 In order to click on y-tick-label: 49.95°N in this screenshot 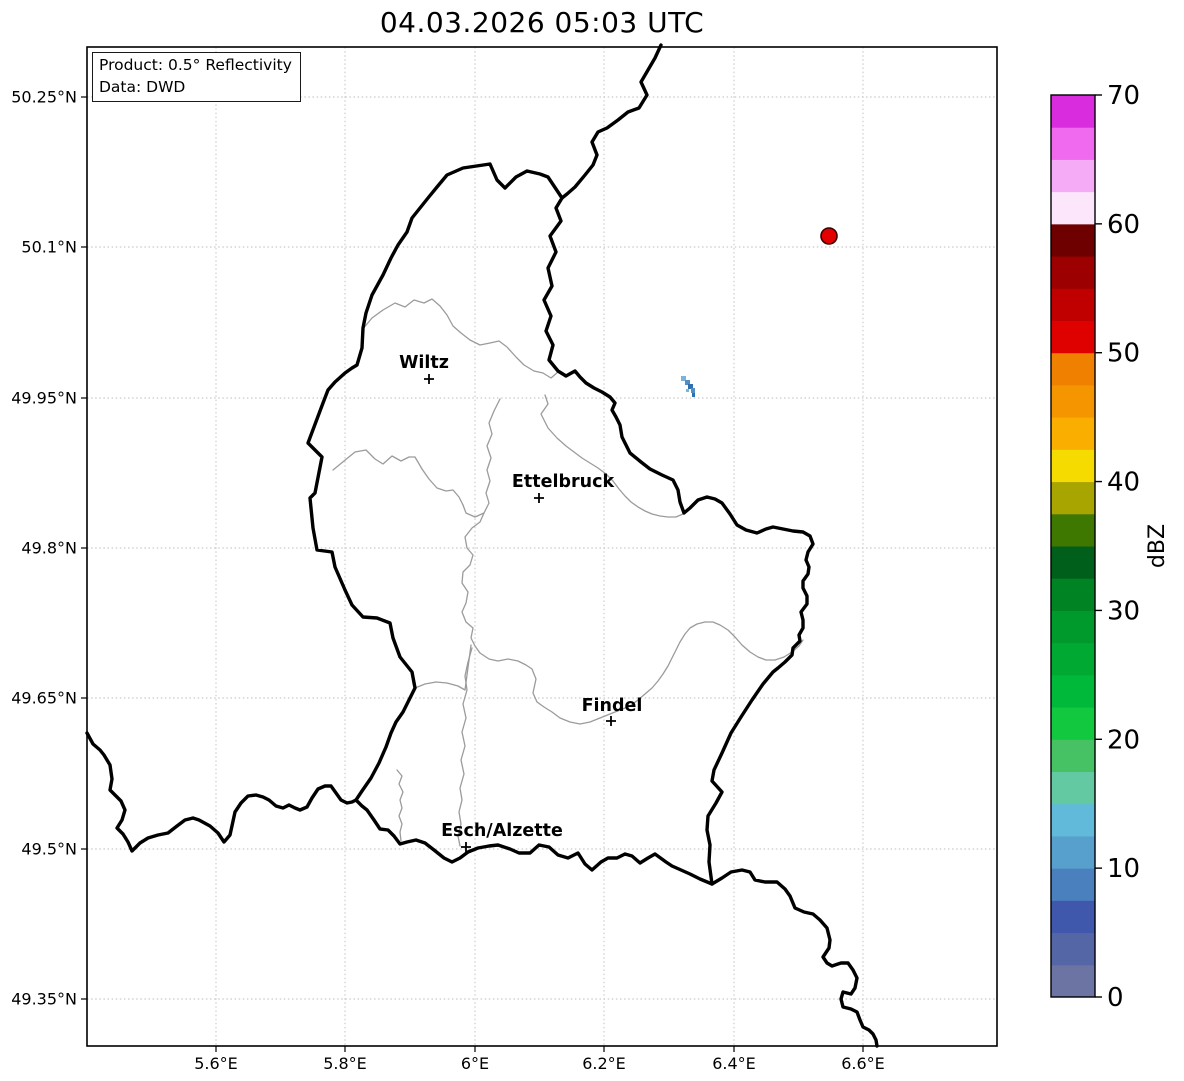, I will do `click(44, 398)`.